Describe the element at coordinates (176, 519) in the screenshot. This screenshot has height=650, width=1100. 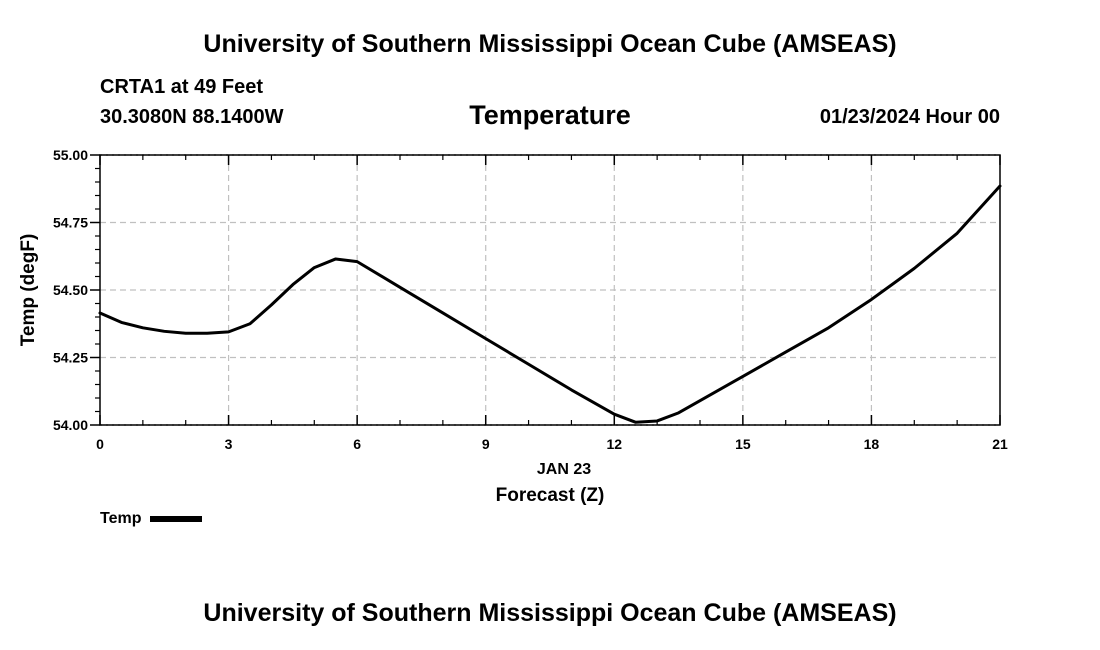
I see `legend-line-swatch` at that location.